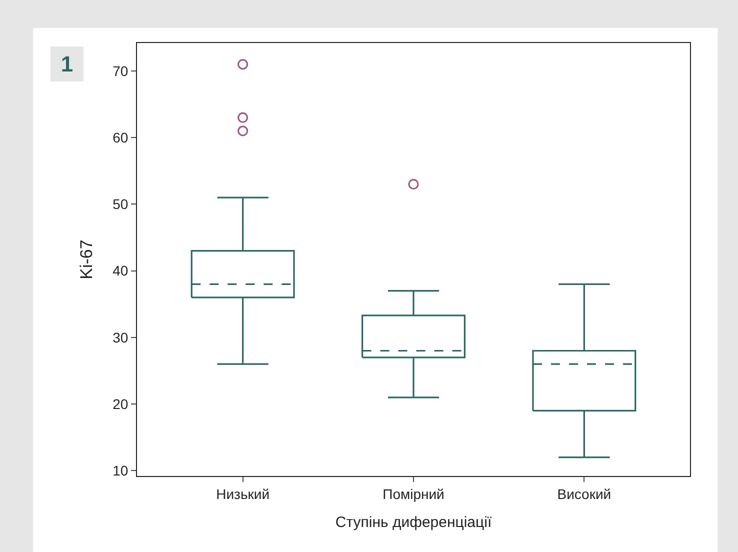  What do you see at coordinates (67, 64) in the screenshot?
I see `text: 1` at bounding box center [67, 64].